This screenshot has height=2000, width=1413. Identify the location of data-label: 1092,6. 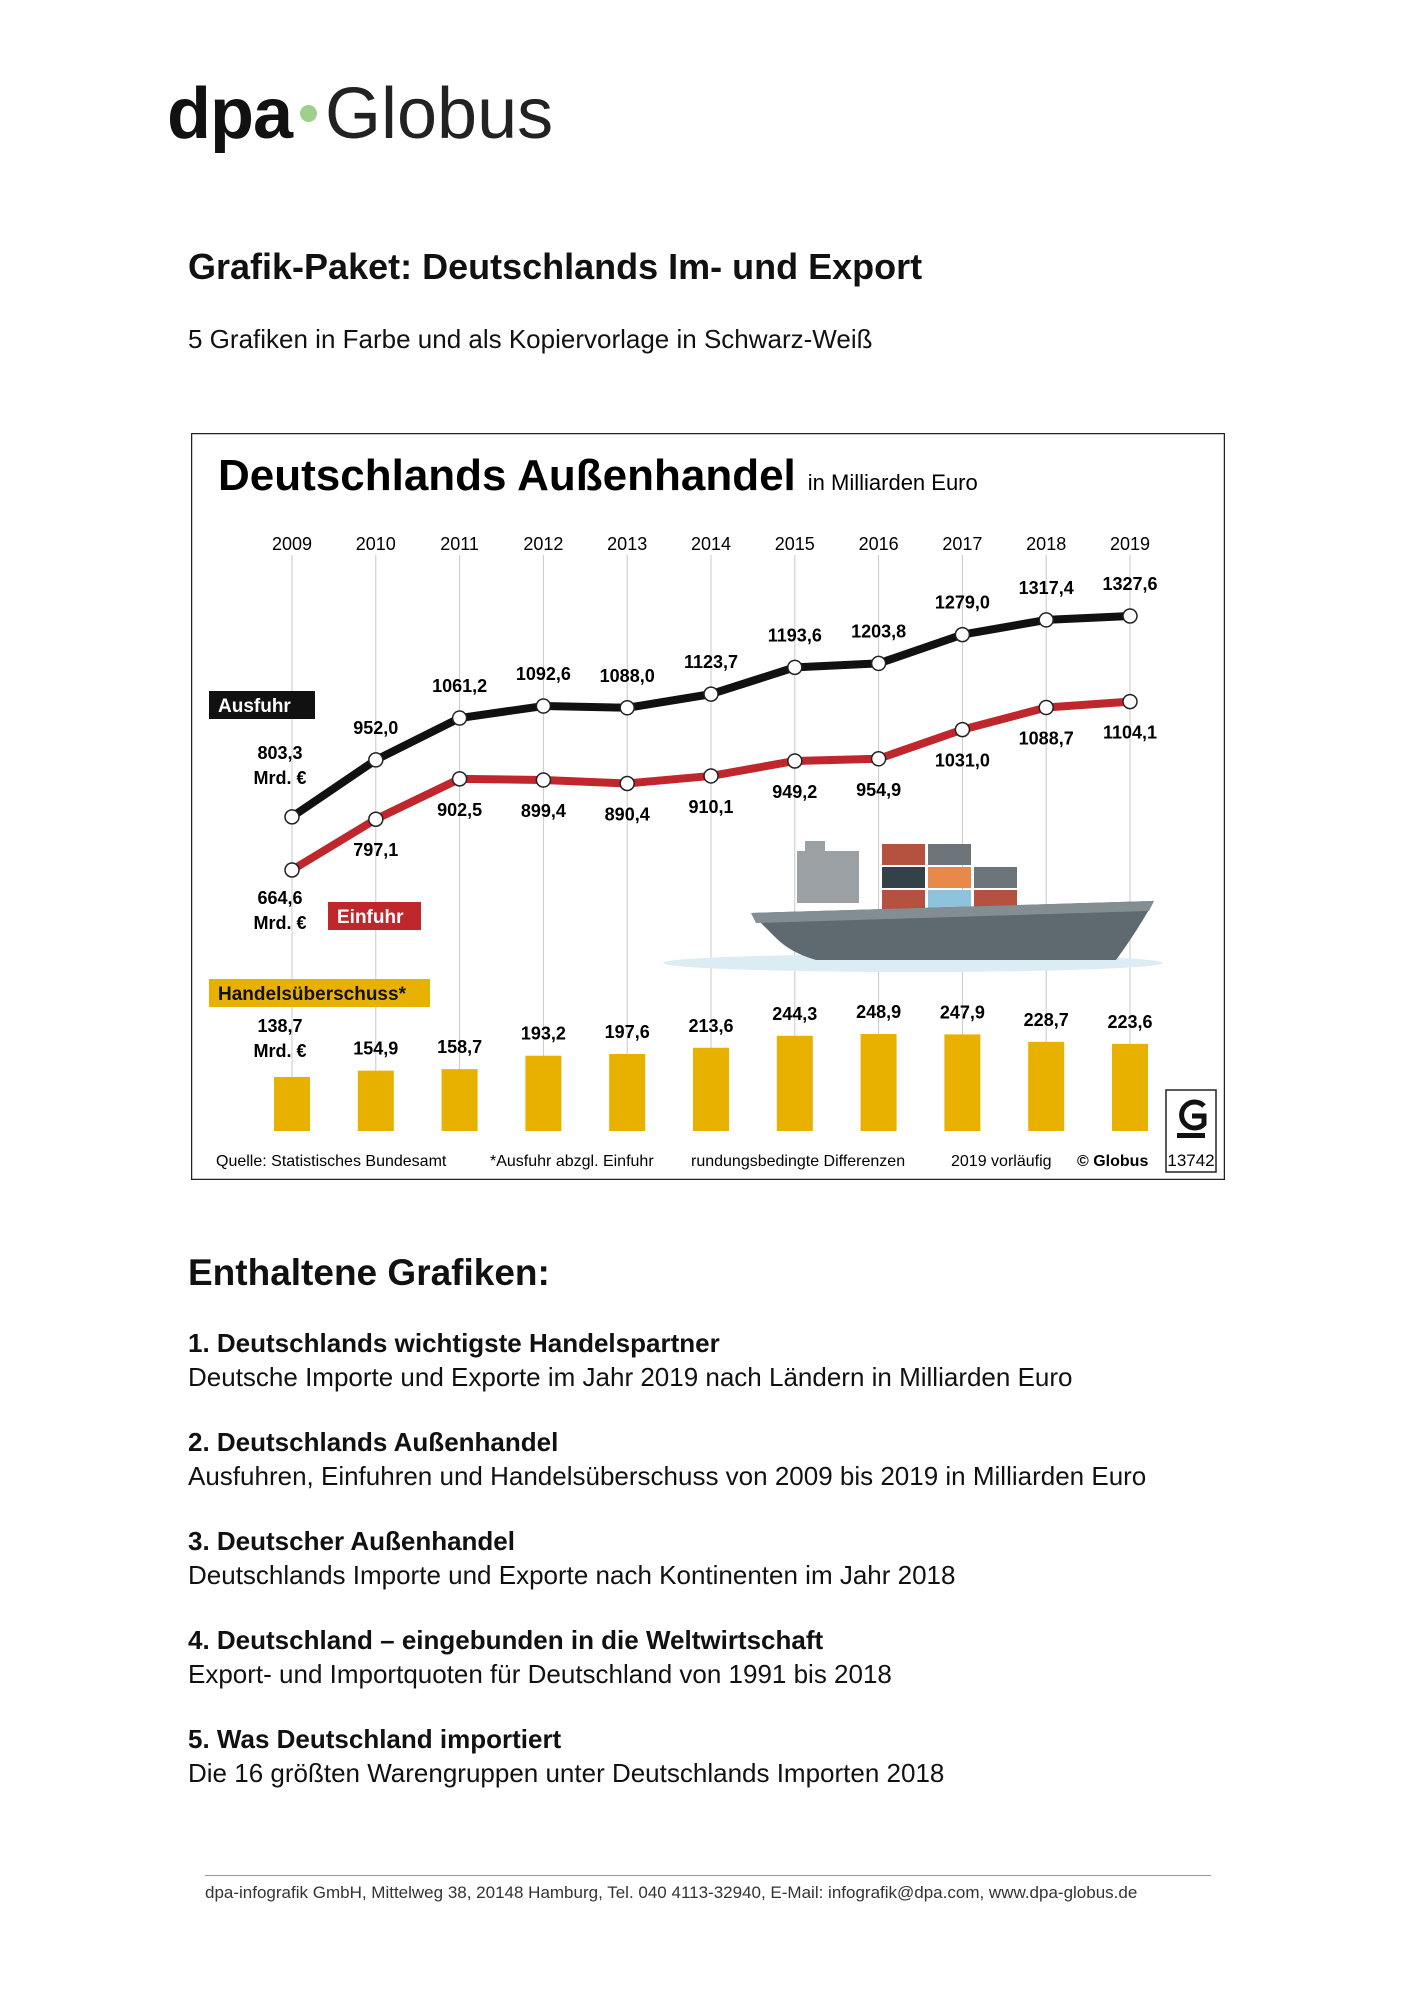
(543, 674).